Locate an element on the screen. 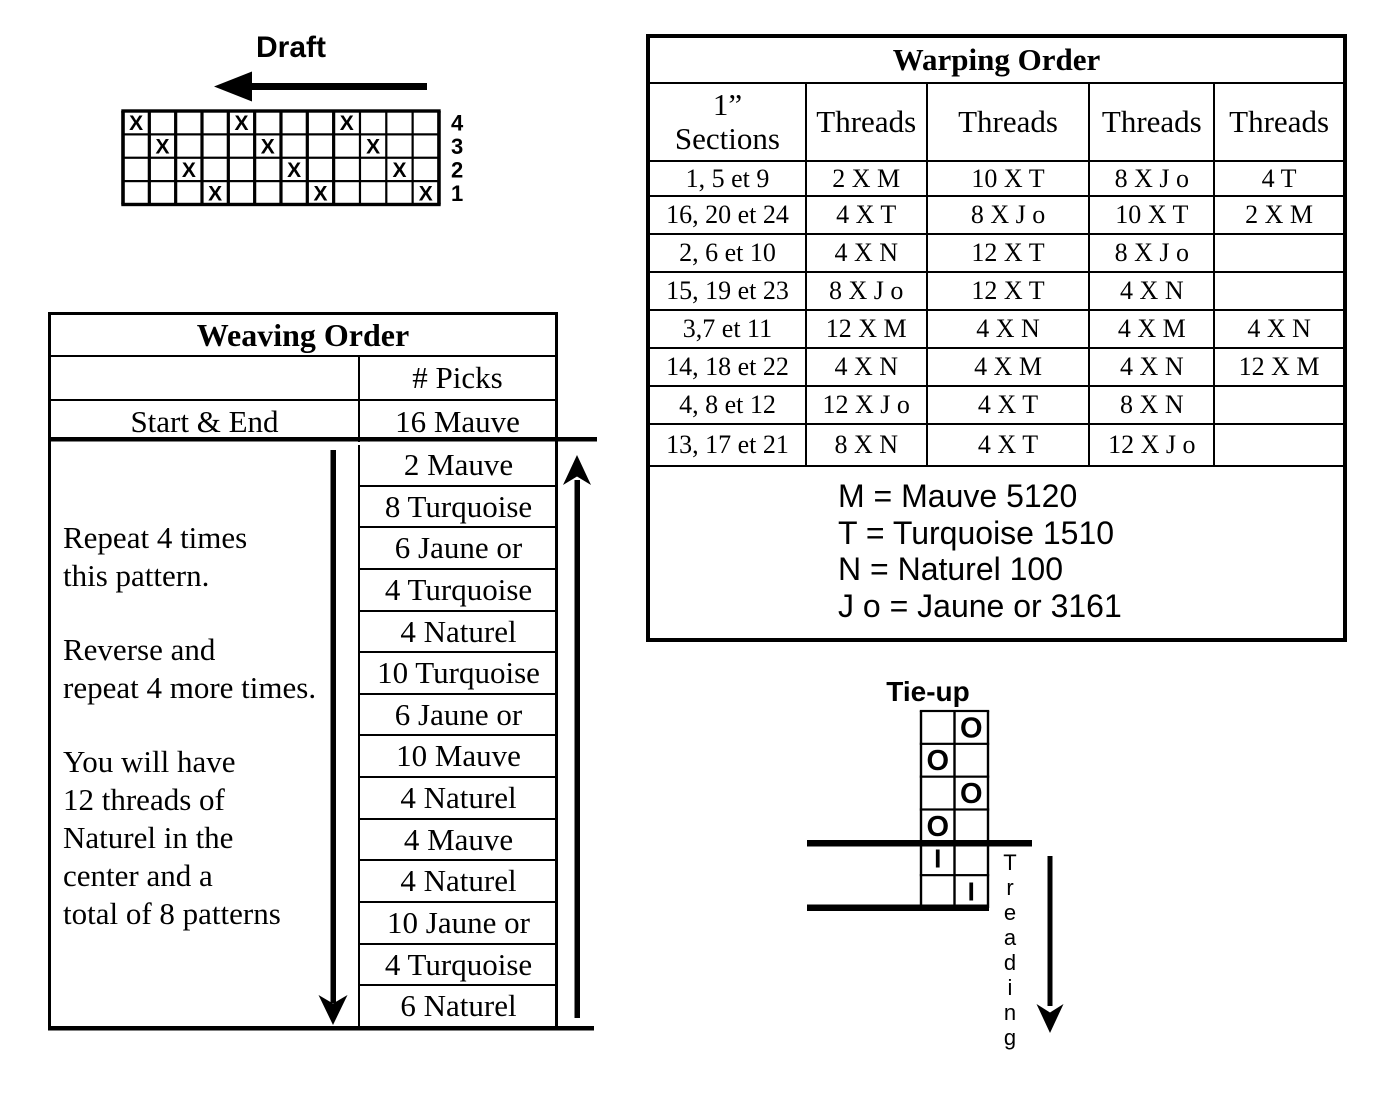 This screenshot has width=1400, height=1109. svg-text: 1 is located at coordinates (457, 193).